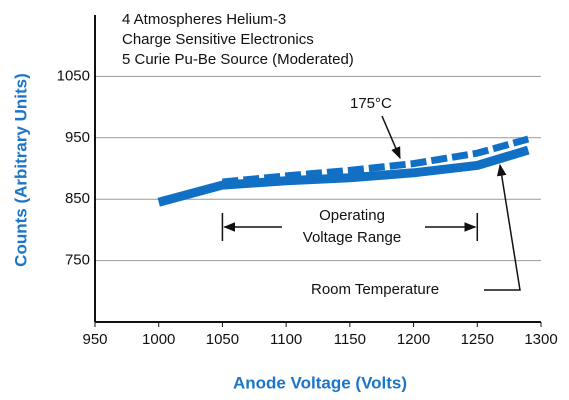  I want to click on x-tick-label: 950, so click(94, 339).